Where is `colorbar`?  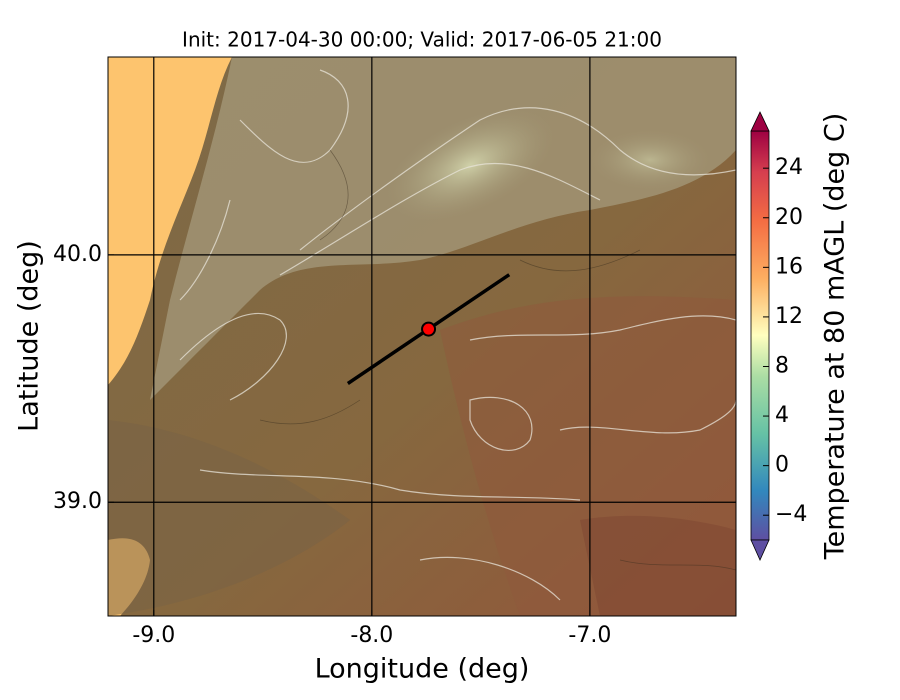
colorbar is located at coordinates (760, 335).